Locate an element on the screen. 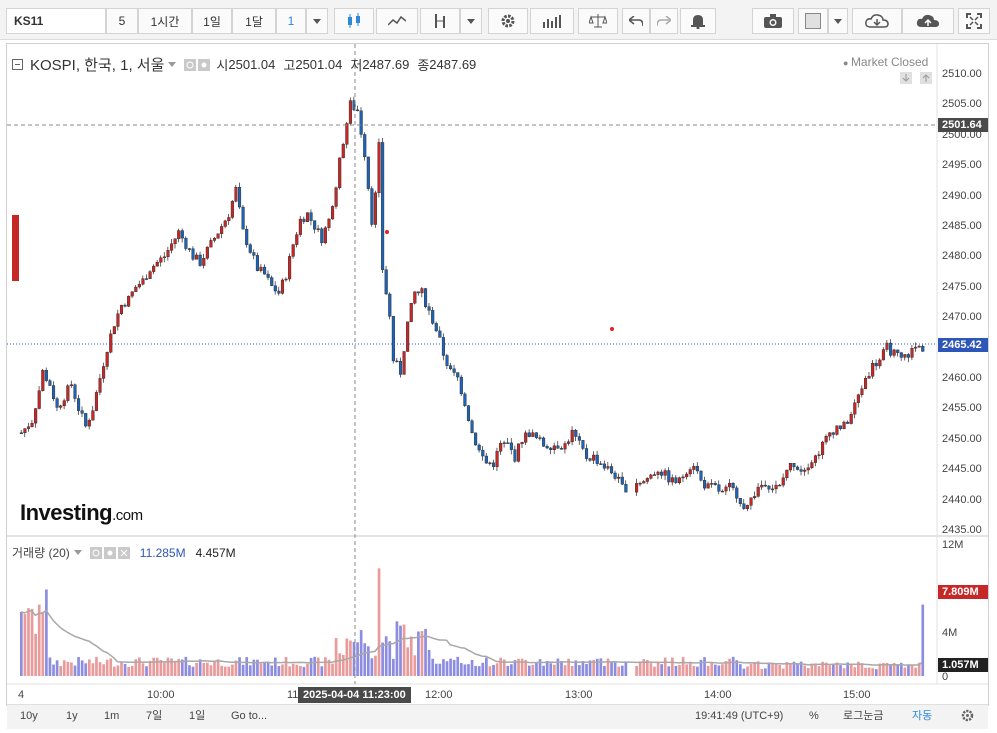  log-scale-toggle: 로그눈금 is located at coordinates (863, 716).